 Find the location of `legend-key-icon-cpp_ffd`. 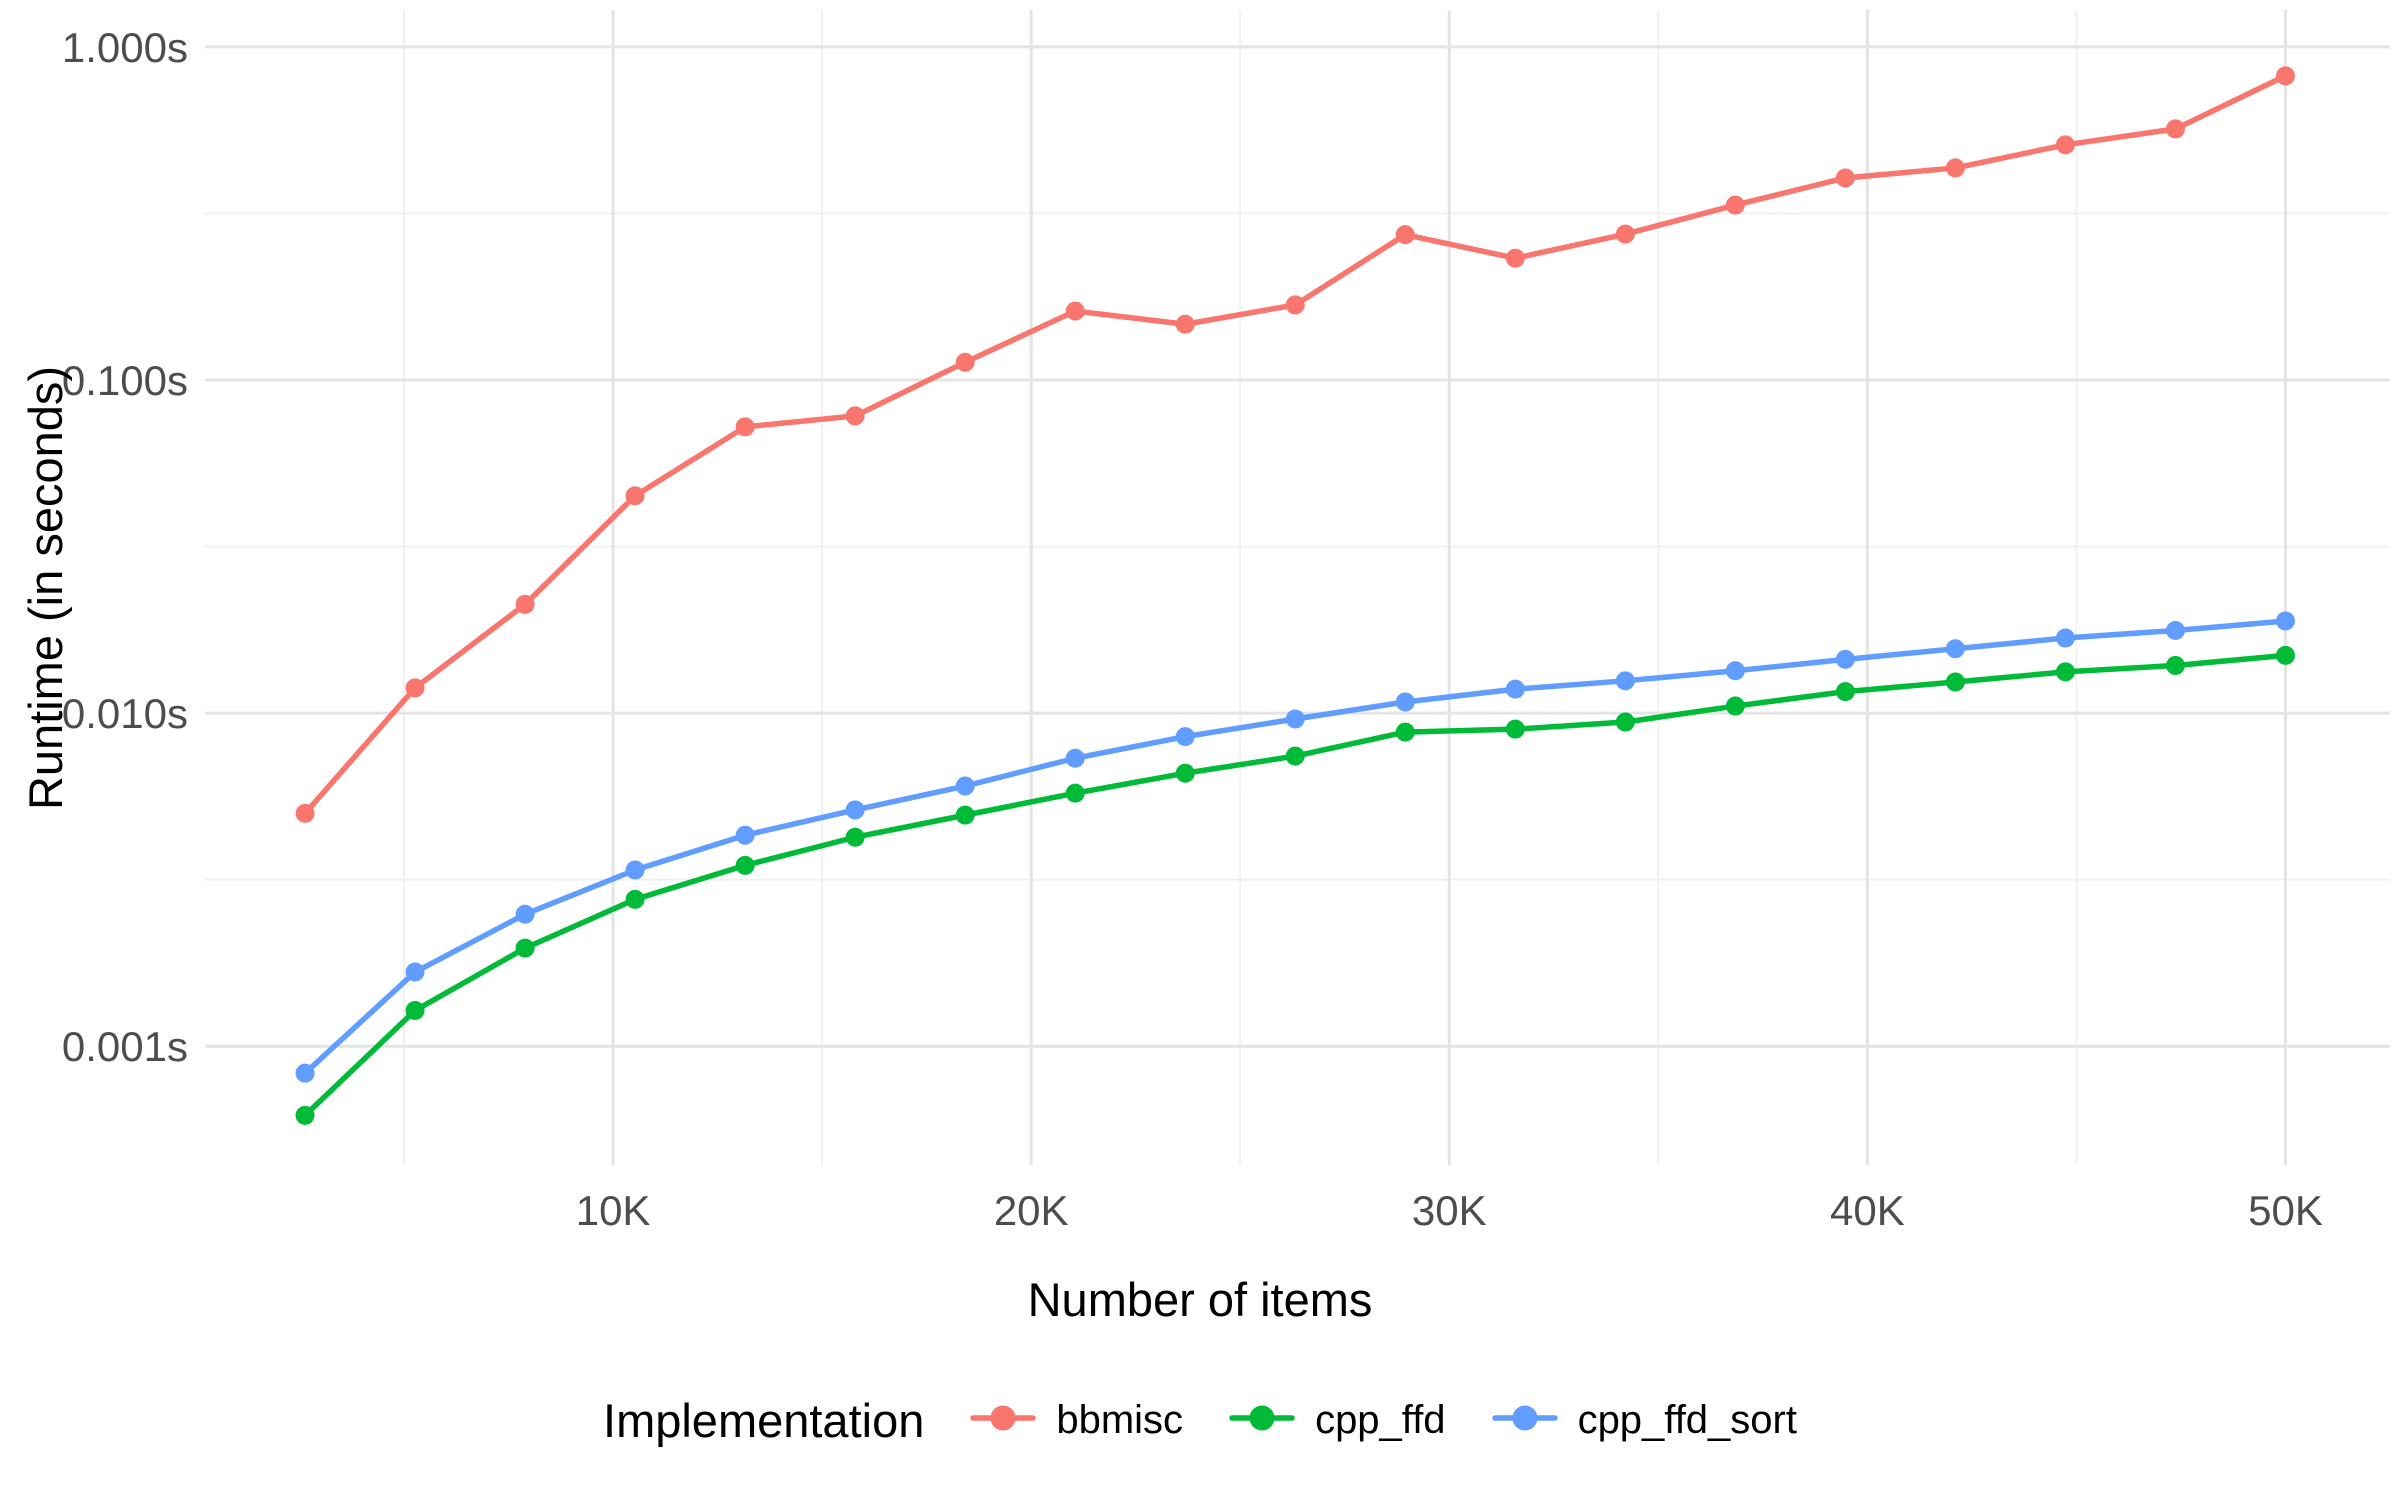

legend-key-icon-cpp_ffd is located at coordinates (1262, 1420).